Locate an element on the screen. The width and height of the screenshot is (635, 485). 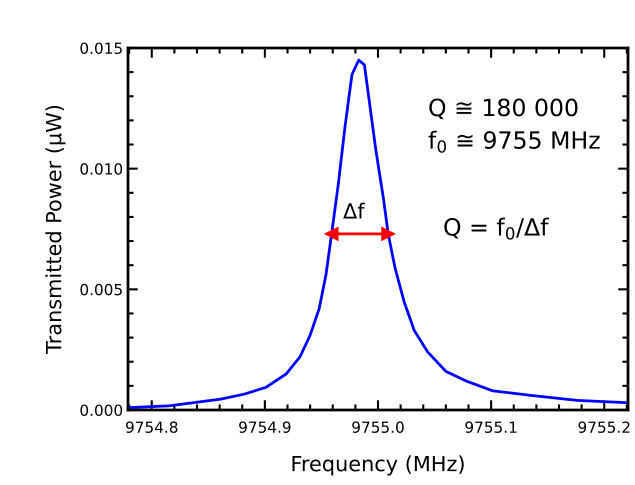
annotation: Δf is located at coordinates (354, 210).